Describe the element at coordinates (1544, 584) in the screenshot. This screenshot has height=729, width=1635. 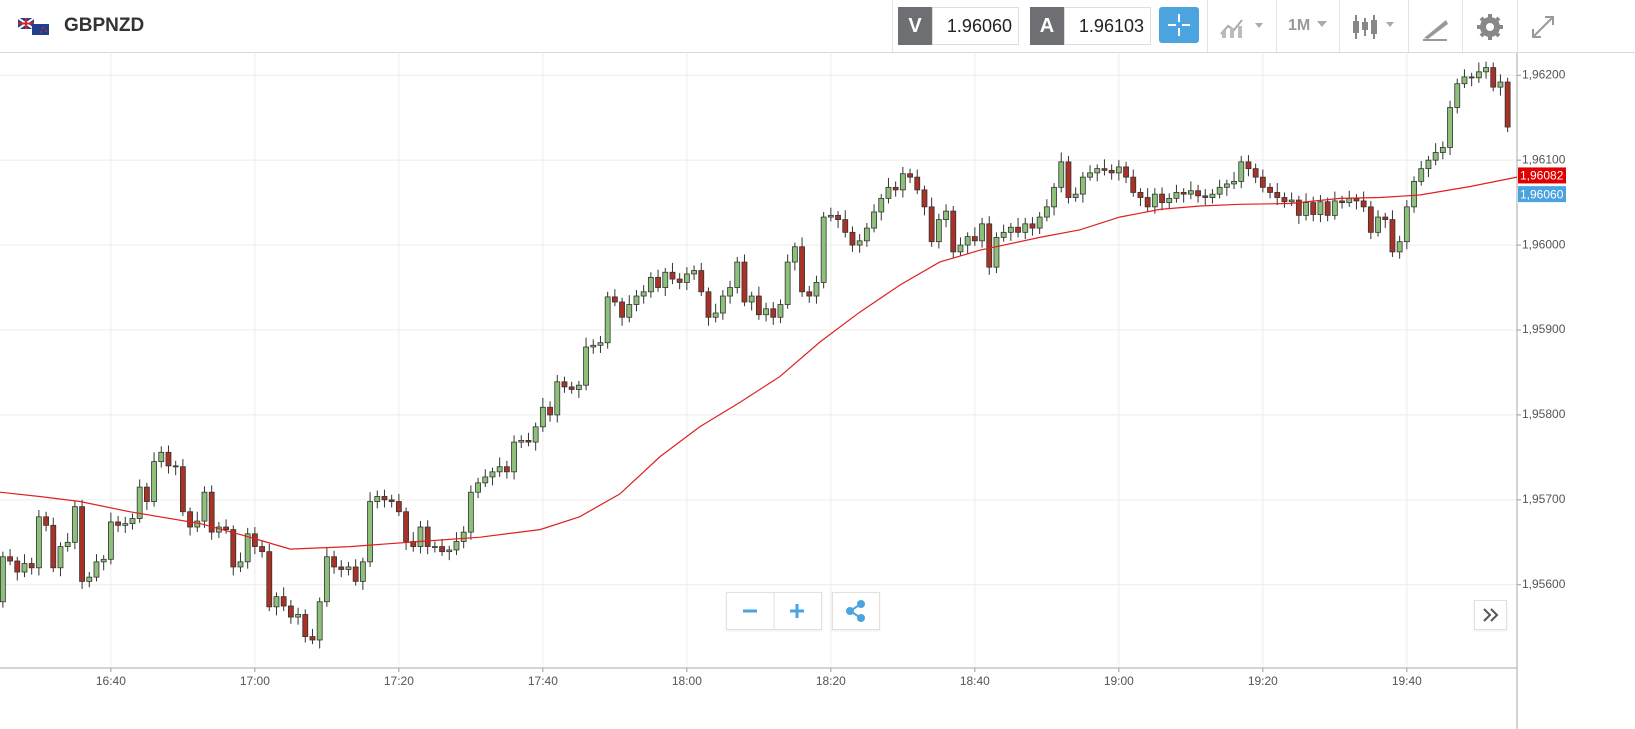
I see `y-tick-label: 1,95600` at that location.